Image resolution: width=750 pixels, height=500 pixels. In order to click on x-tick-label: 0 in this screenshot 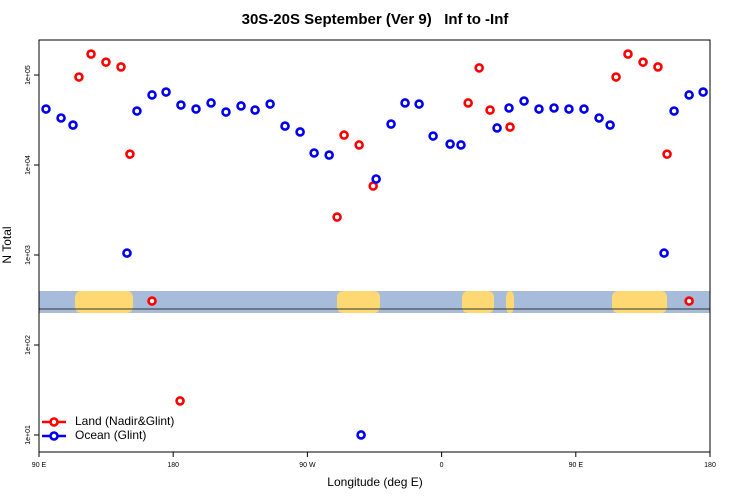, I will do `click(442, 465)`.